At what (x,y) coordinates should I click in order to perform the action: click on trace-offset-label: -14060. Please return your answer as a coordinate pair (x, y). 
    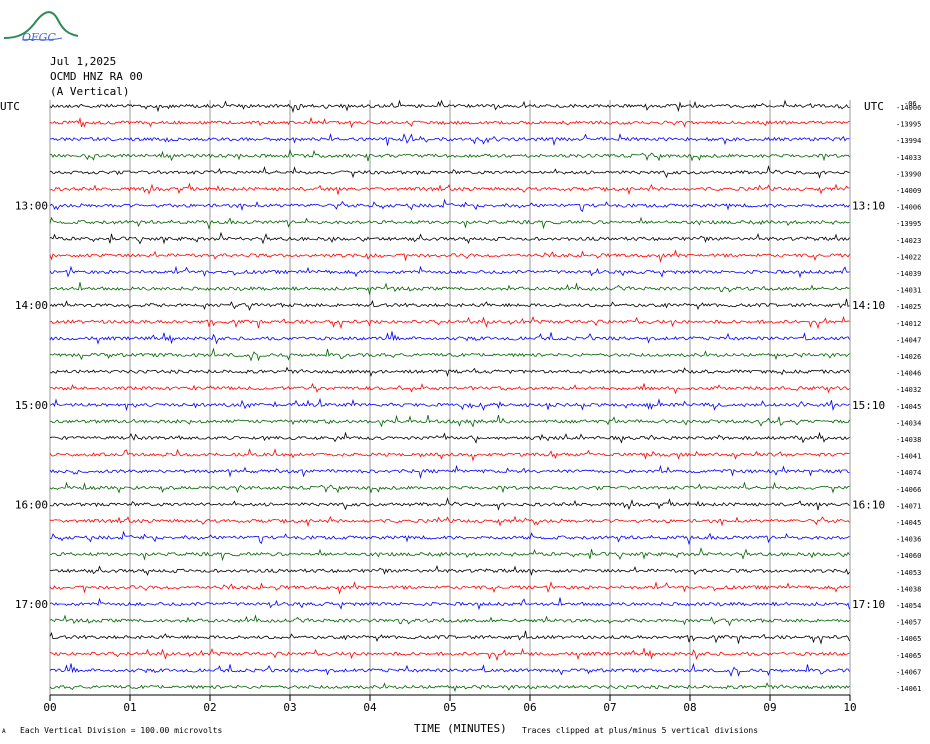
    Looking at the image, I should click on (908, 556).